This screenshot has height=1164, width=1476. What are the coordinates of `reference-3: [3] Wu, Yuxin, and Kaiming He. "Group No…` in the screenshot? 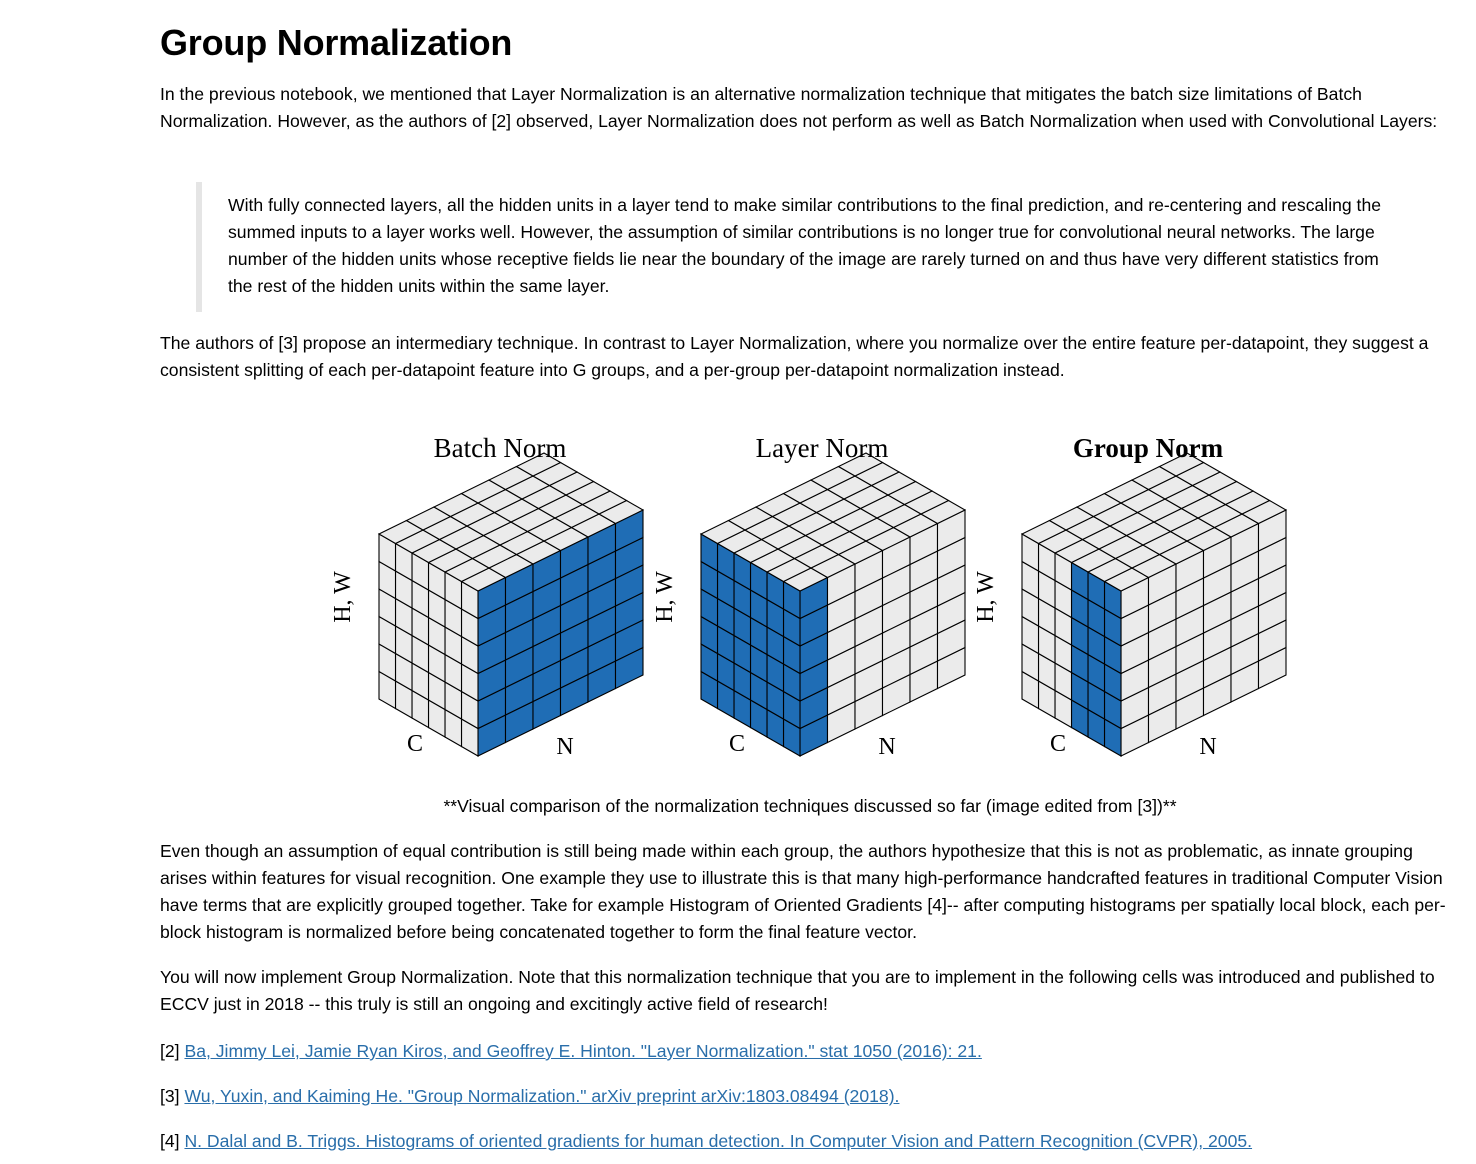 It's located at (529, 1096).